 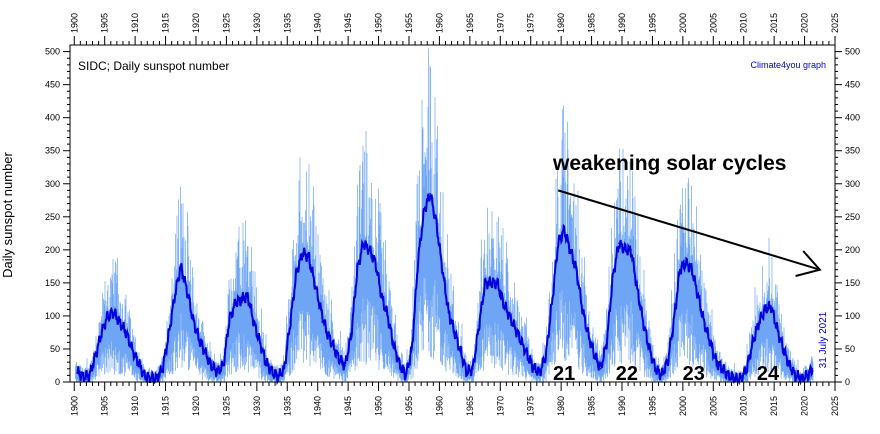 What do you see at coordinates (74, 23) in the screenshot?
I see `x-tick-label-top: 1900` at bounding box center [74, 23].